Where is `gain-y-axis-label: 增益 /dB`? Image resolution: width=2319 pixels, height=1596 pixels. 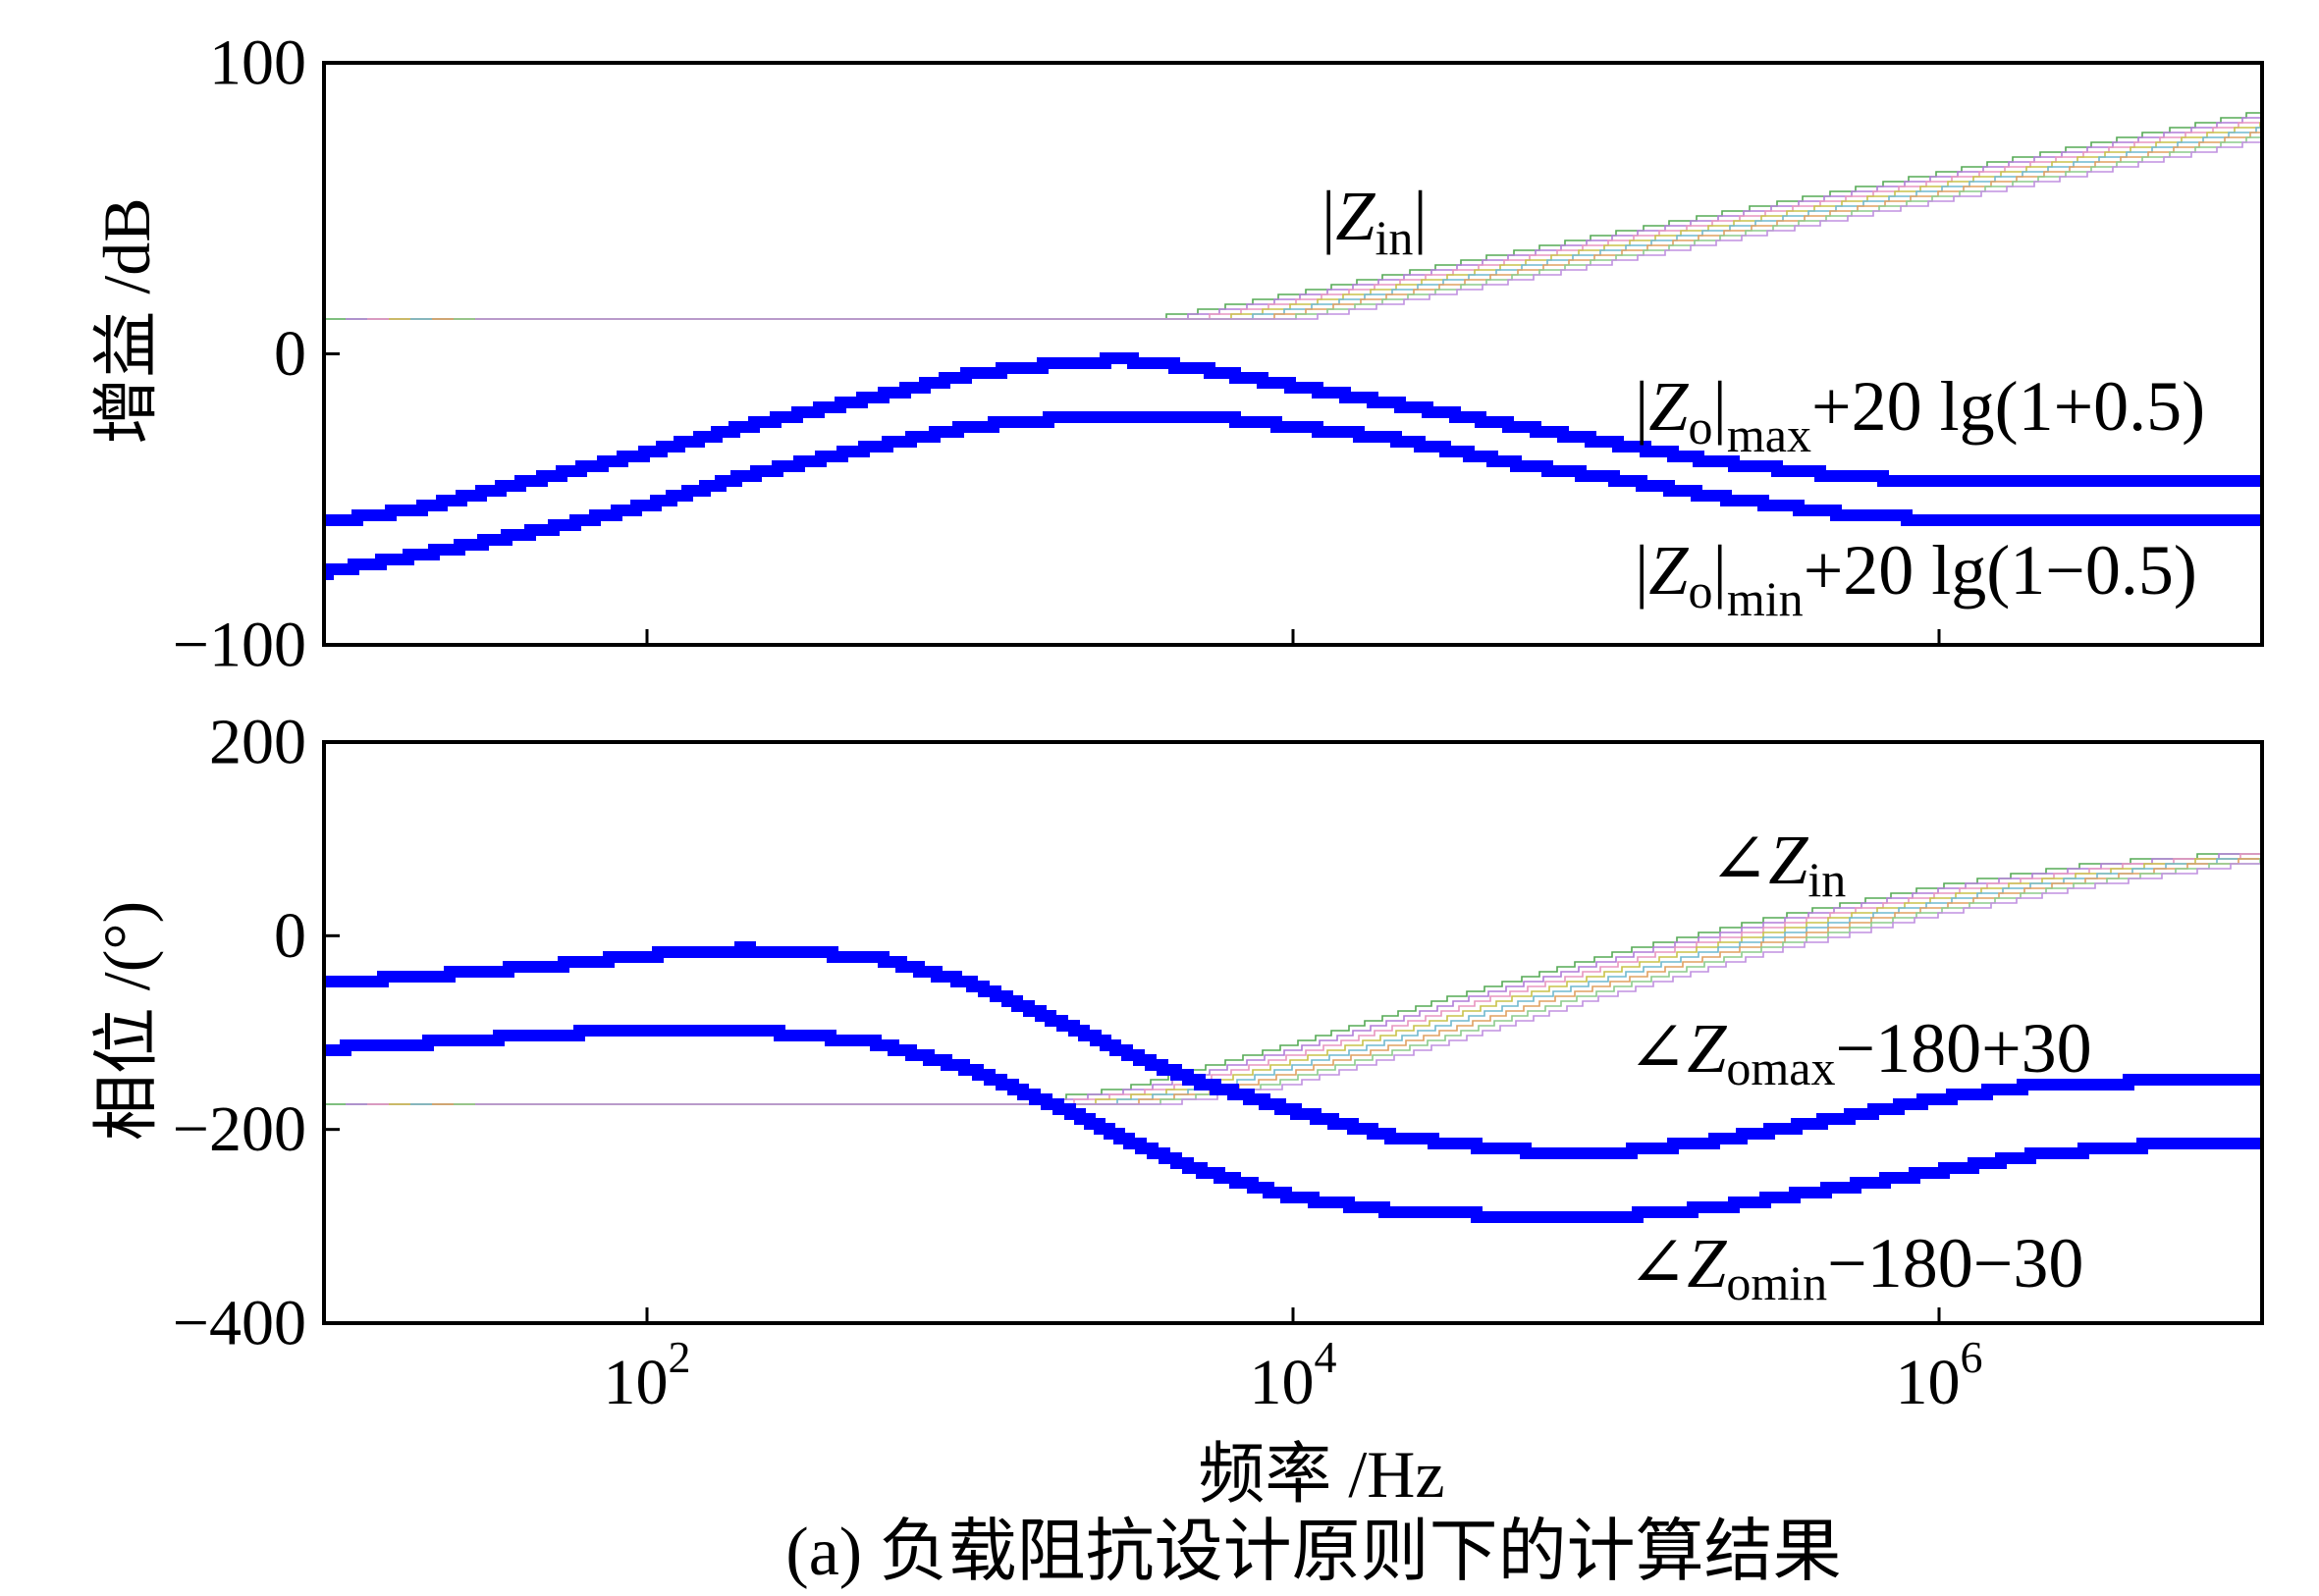 gain-y-axis-label: 增益 /dB is located at coordinates (126, 320).